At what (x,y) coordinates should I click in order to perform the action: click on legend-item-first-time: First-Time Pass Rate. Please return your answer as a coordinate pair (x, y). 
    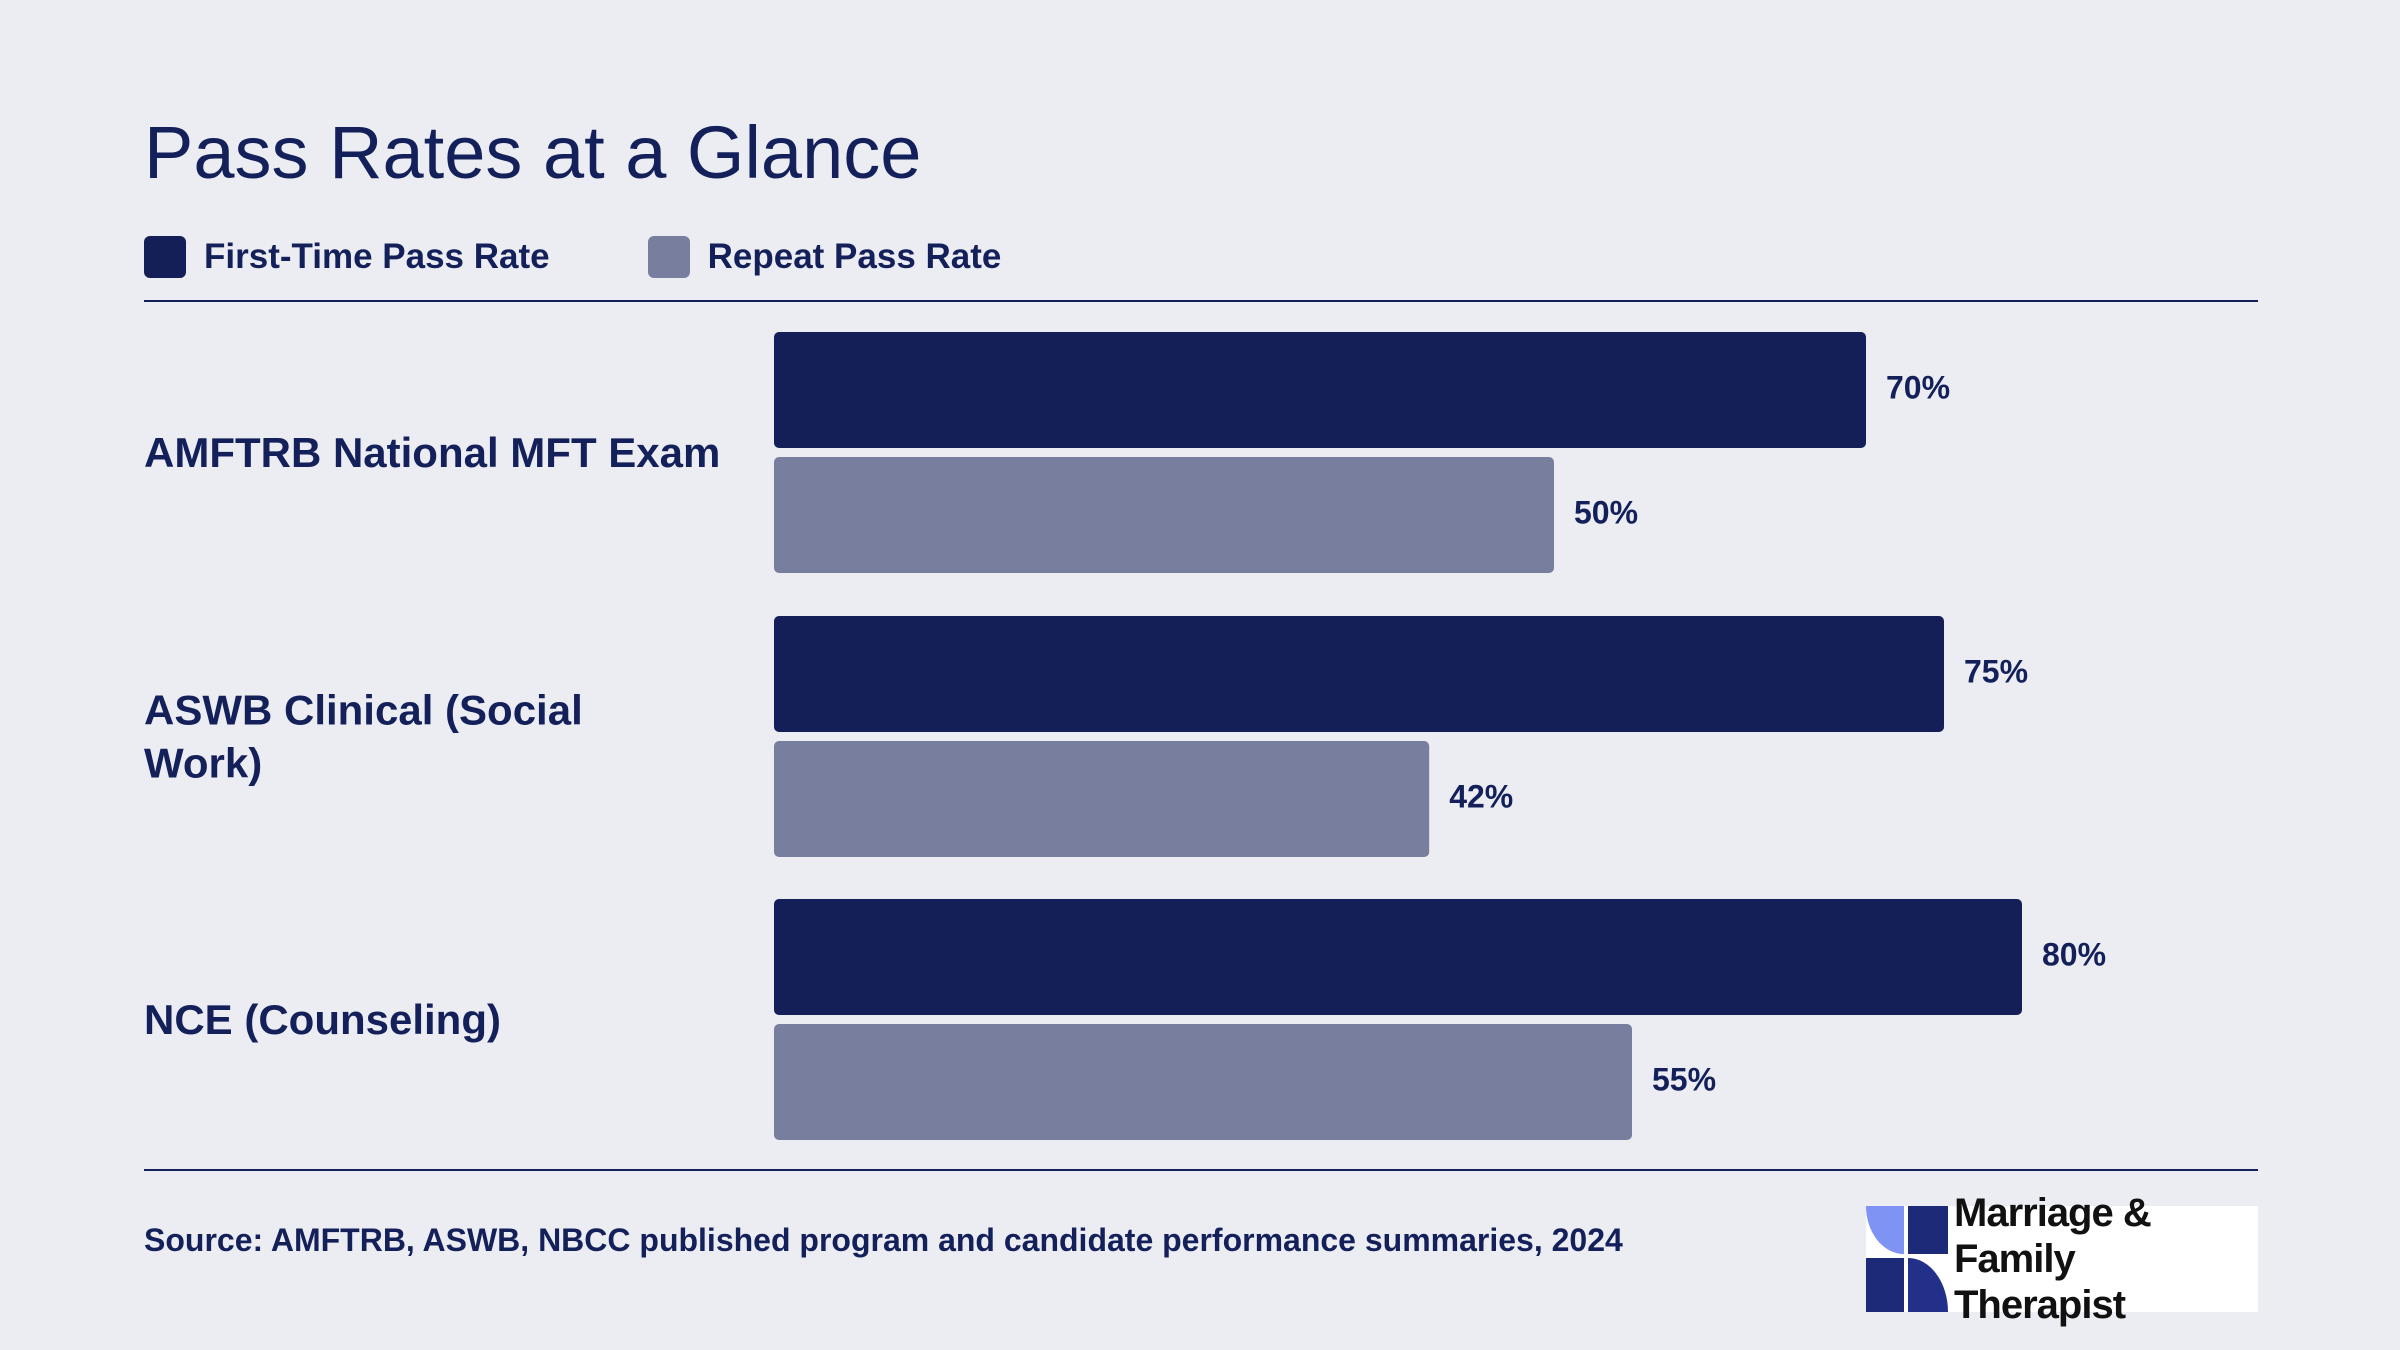
    Looking at the image, I should click on (347, 257).